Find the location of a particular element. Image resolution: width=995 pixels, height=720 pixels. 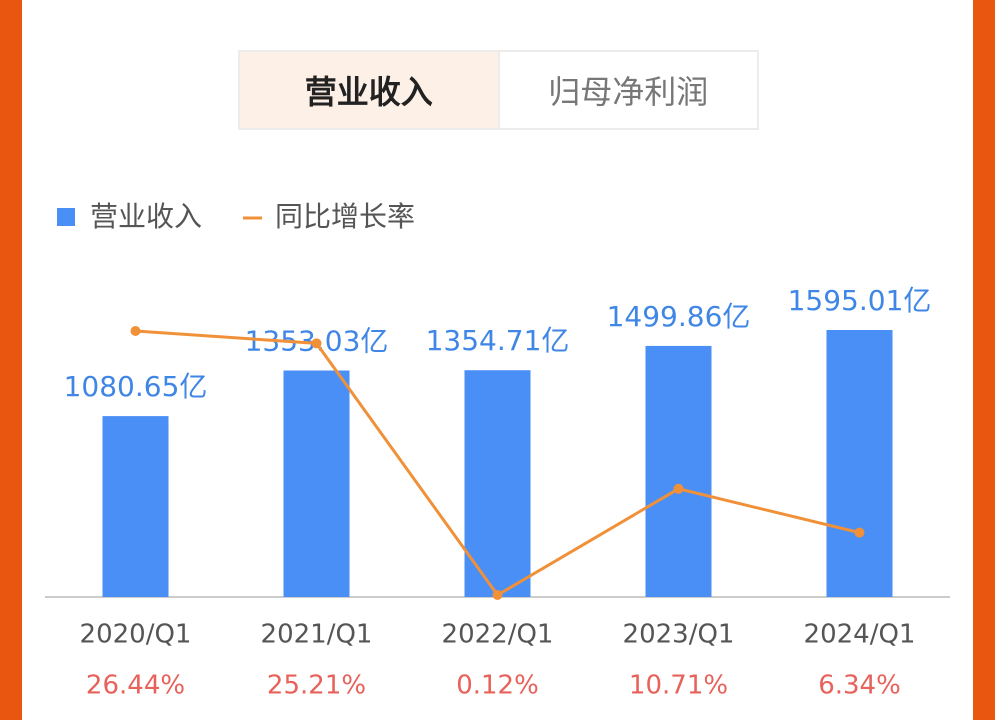

value-label: 10.71% is located at coordinates (678, 686).